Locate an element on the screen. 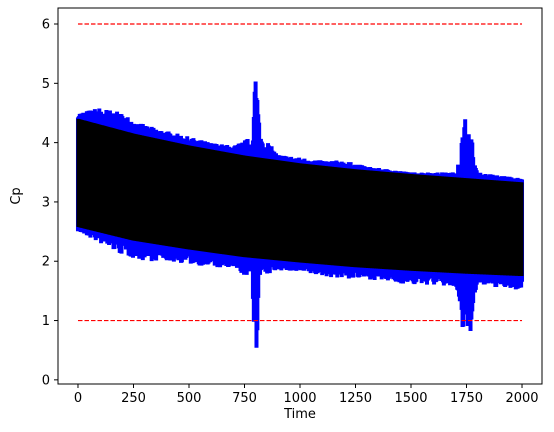 The image size is (554, 432). x-axis-label: Time is located at coordinates (299, 414).